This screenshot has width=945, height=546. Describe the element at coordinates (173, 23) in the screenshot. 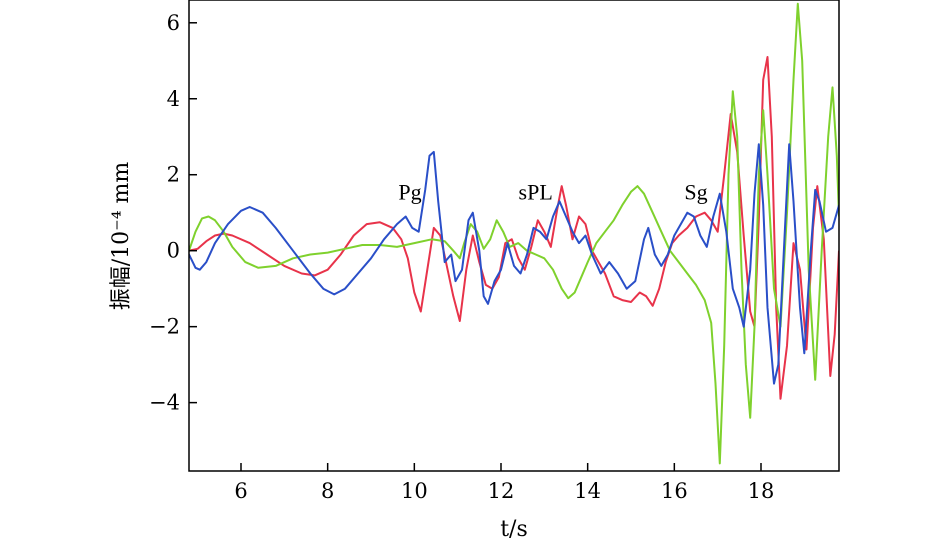

I see `y-tick-label: 6` at that location.